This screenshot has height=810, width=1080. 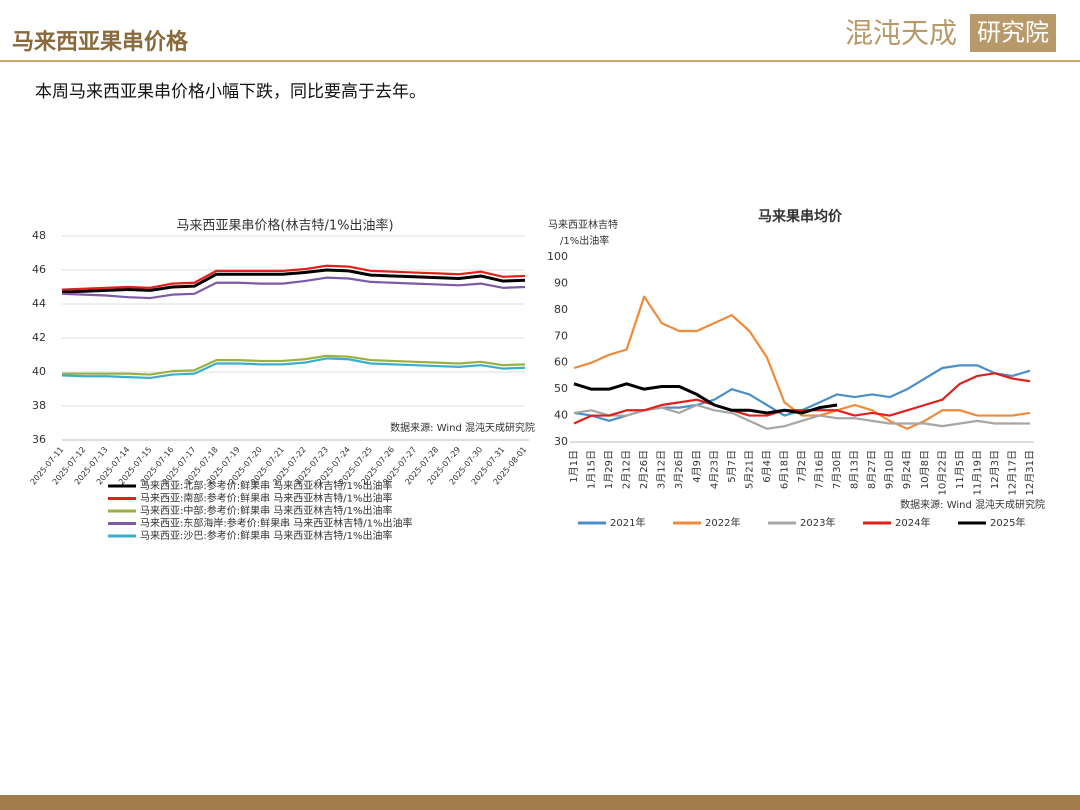 I want to click on legend-label: 2023年, so click(x=817, y=522).